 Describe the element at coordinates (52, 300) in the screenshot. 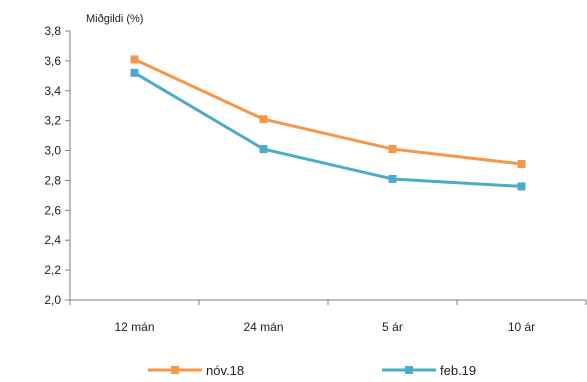

I see `y-tick-label: 2,0` at that location.